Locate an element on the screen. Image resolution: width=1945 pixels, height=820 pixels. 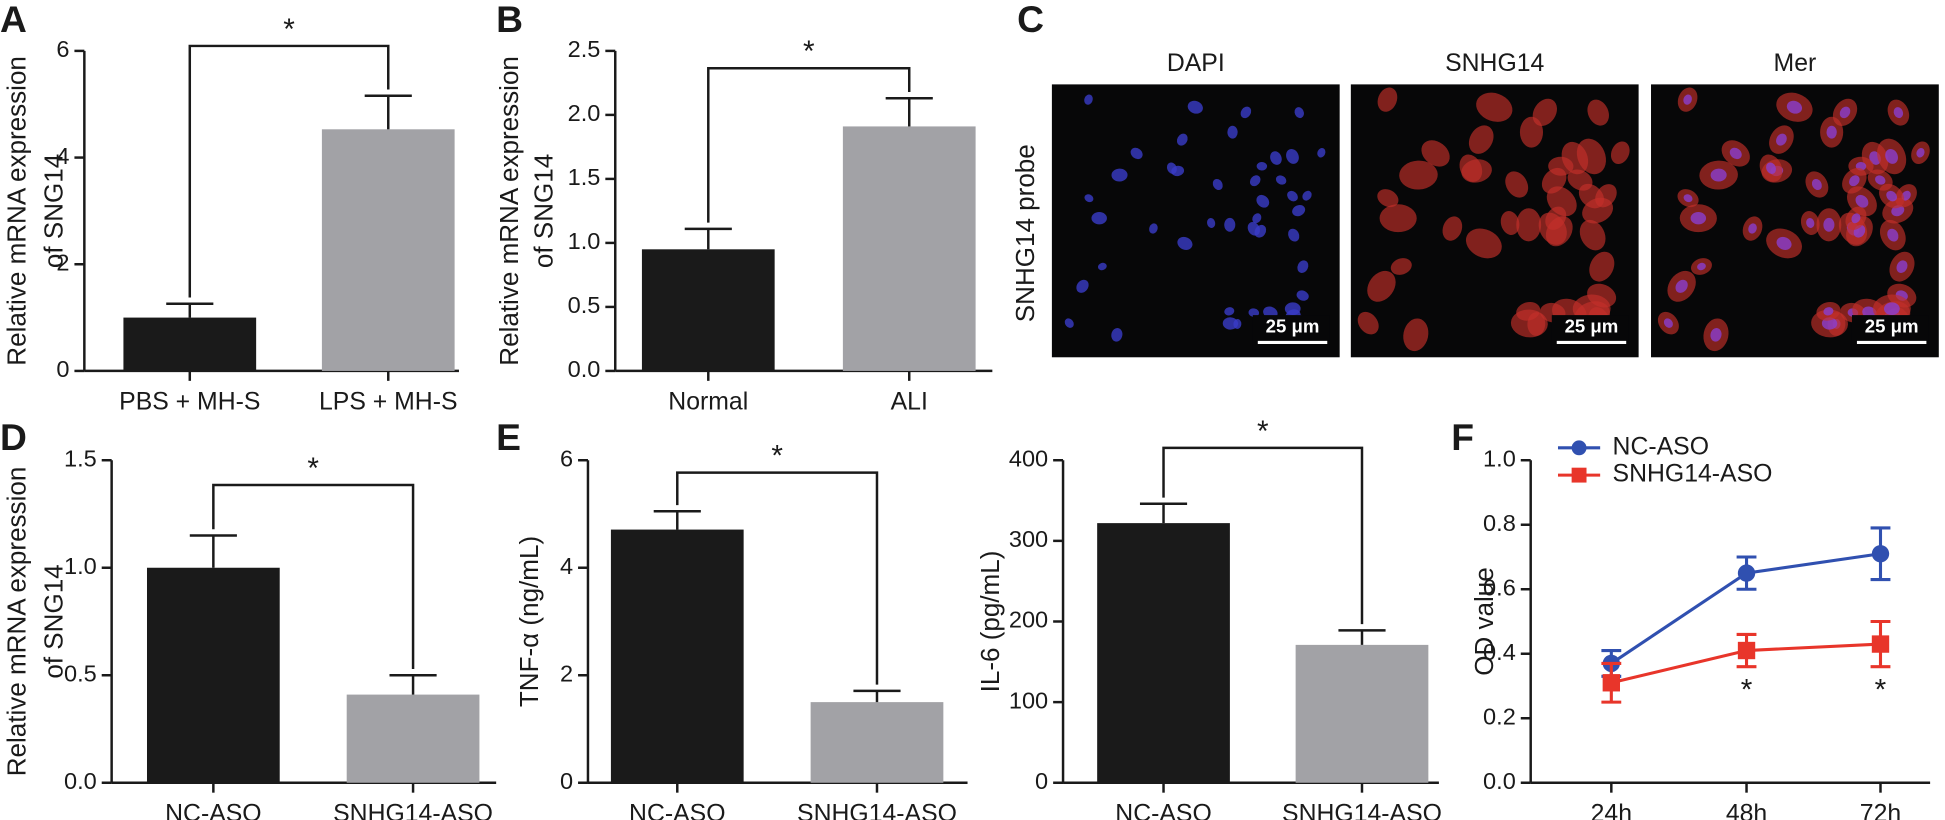
y-tick-label: 100 is located at coordinates (1028, 700).